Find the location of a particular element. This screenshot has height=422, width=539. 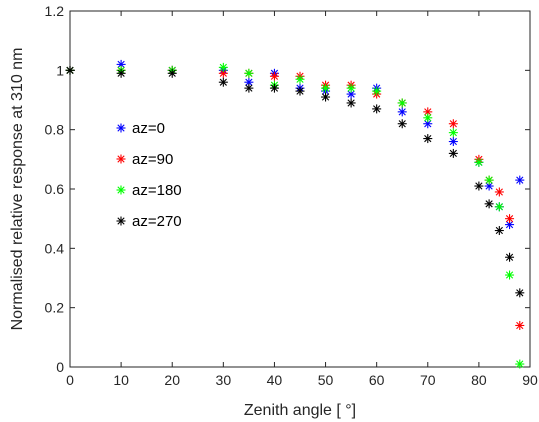

y-tick-label: 0.6 is located at coordinates (55, 189).